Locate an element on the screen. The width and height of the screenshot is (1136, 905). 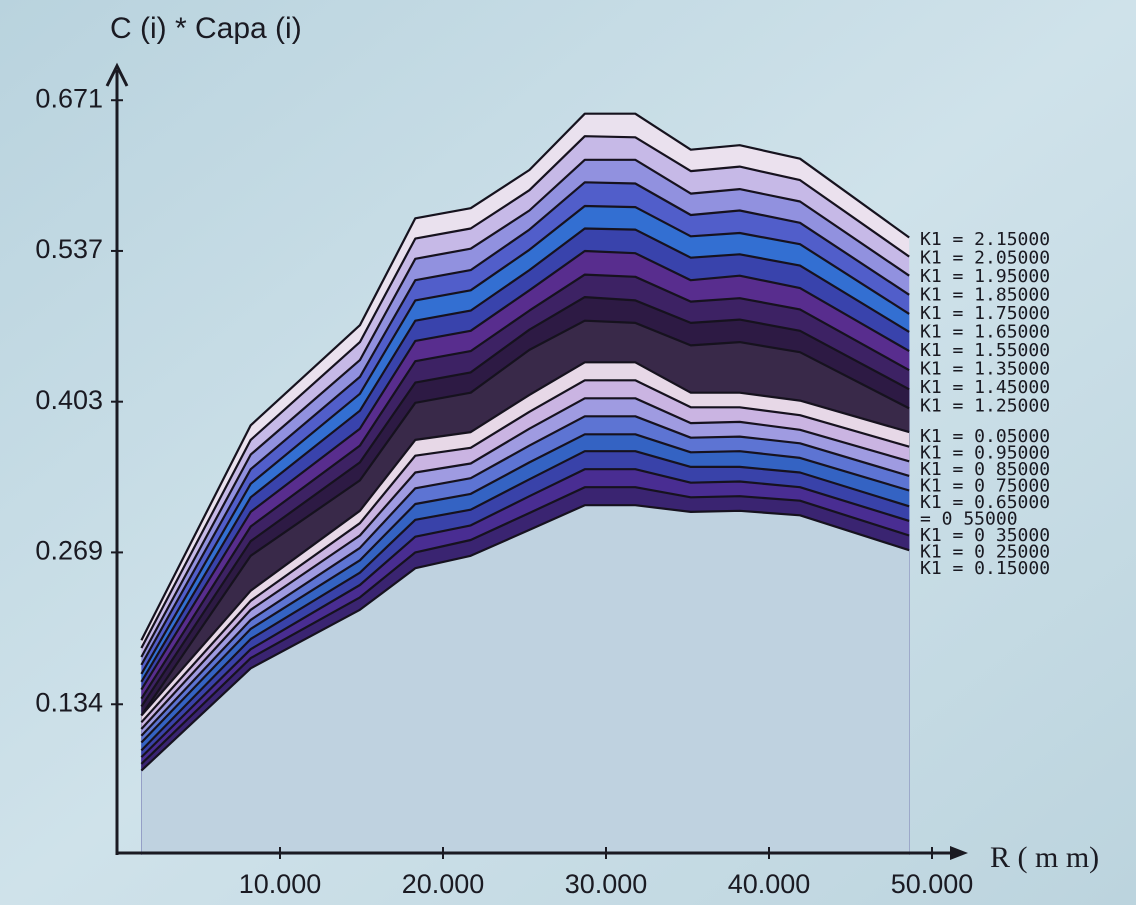
series-label: K1 = 1.75000 is located at coordinates (985, 313).